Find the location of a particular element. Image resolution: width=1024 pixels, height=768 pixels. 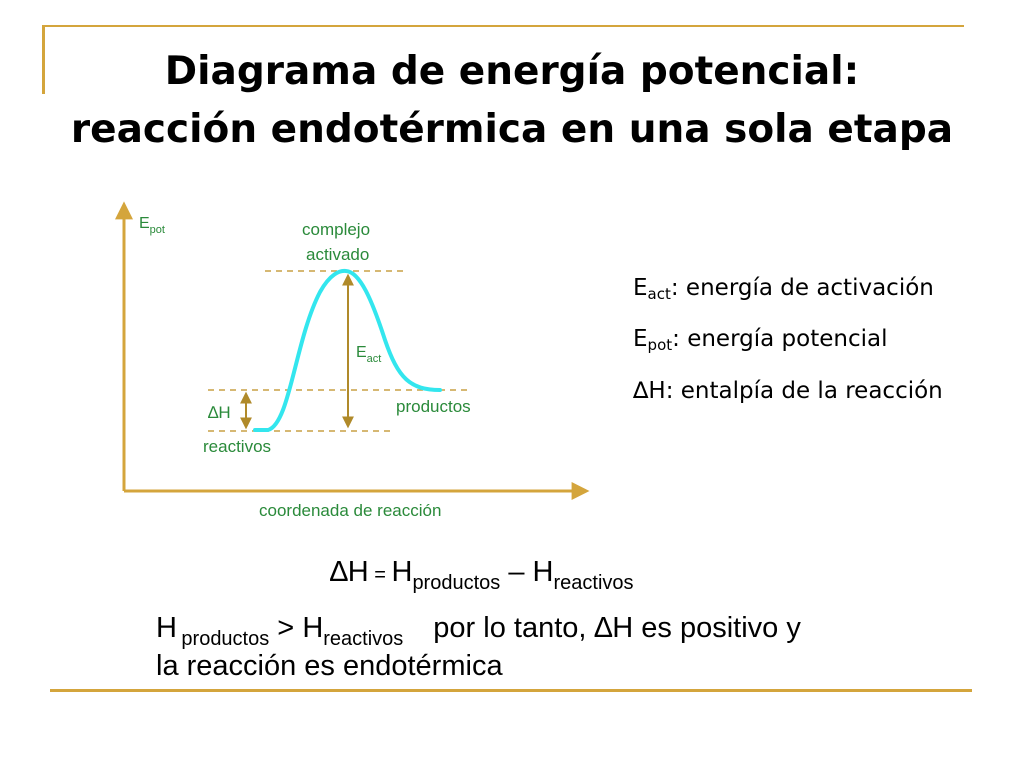

reactants-label: reactivos is located at coordinates (237, 446).